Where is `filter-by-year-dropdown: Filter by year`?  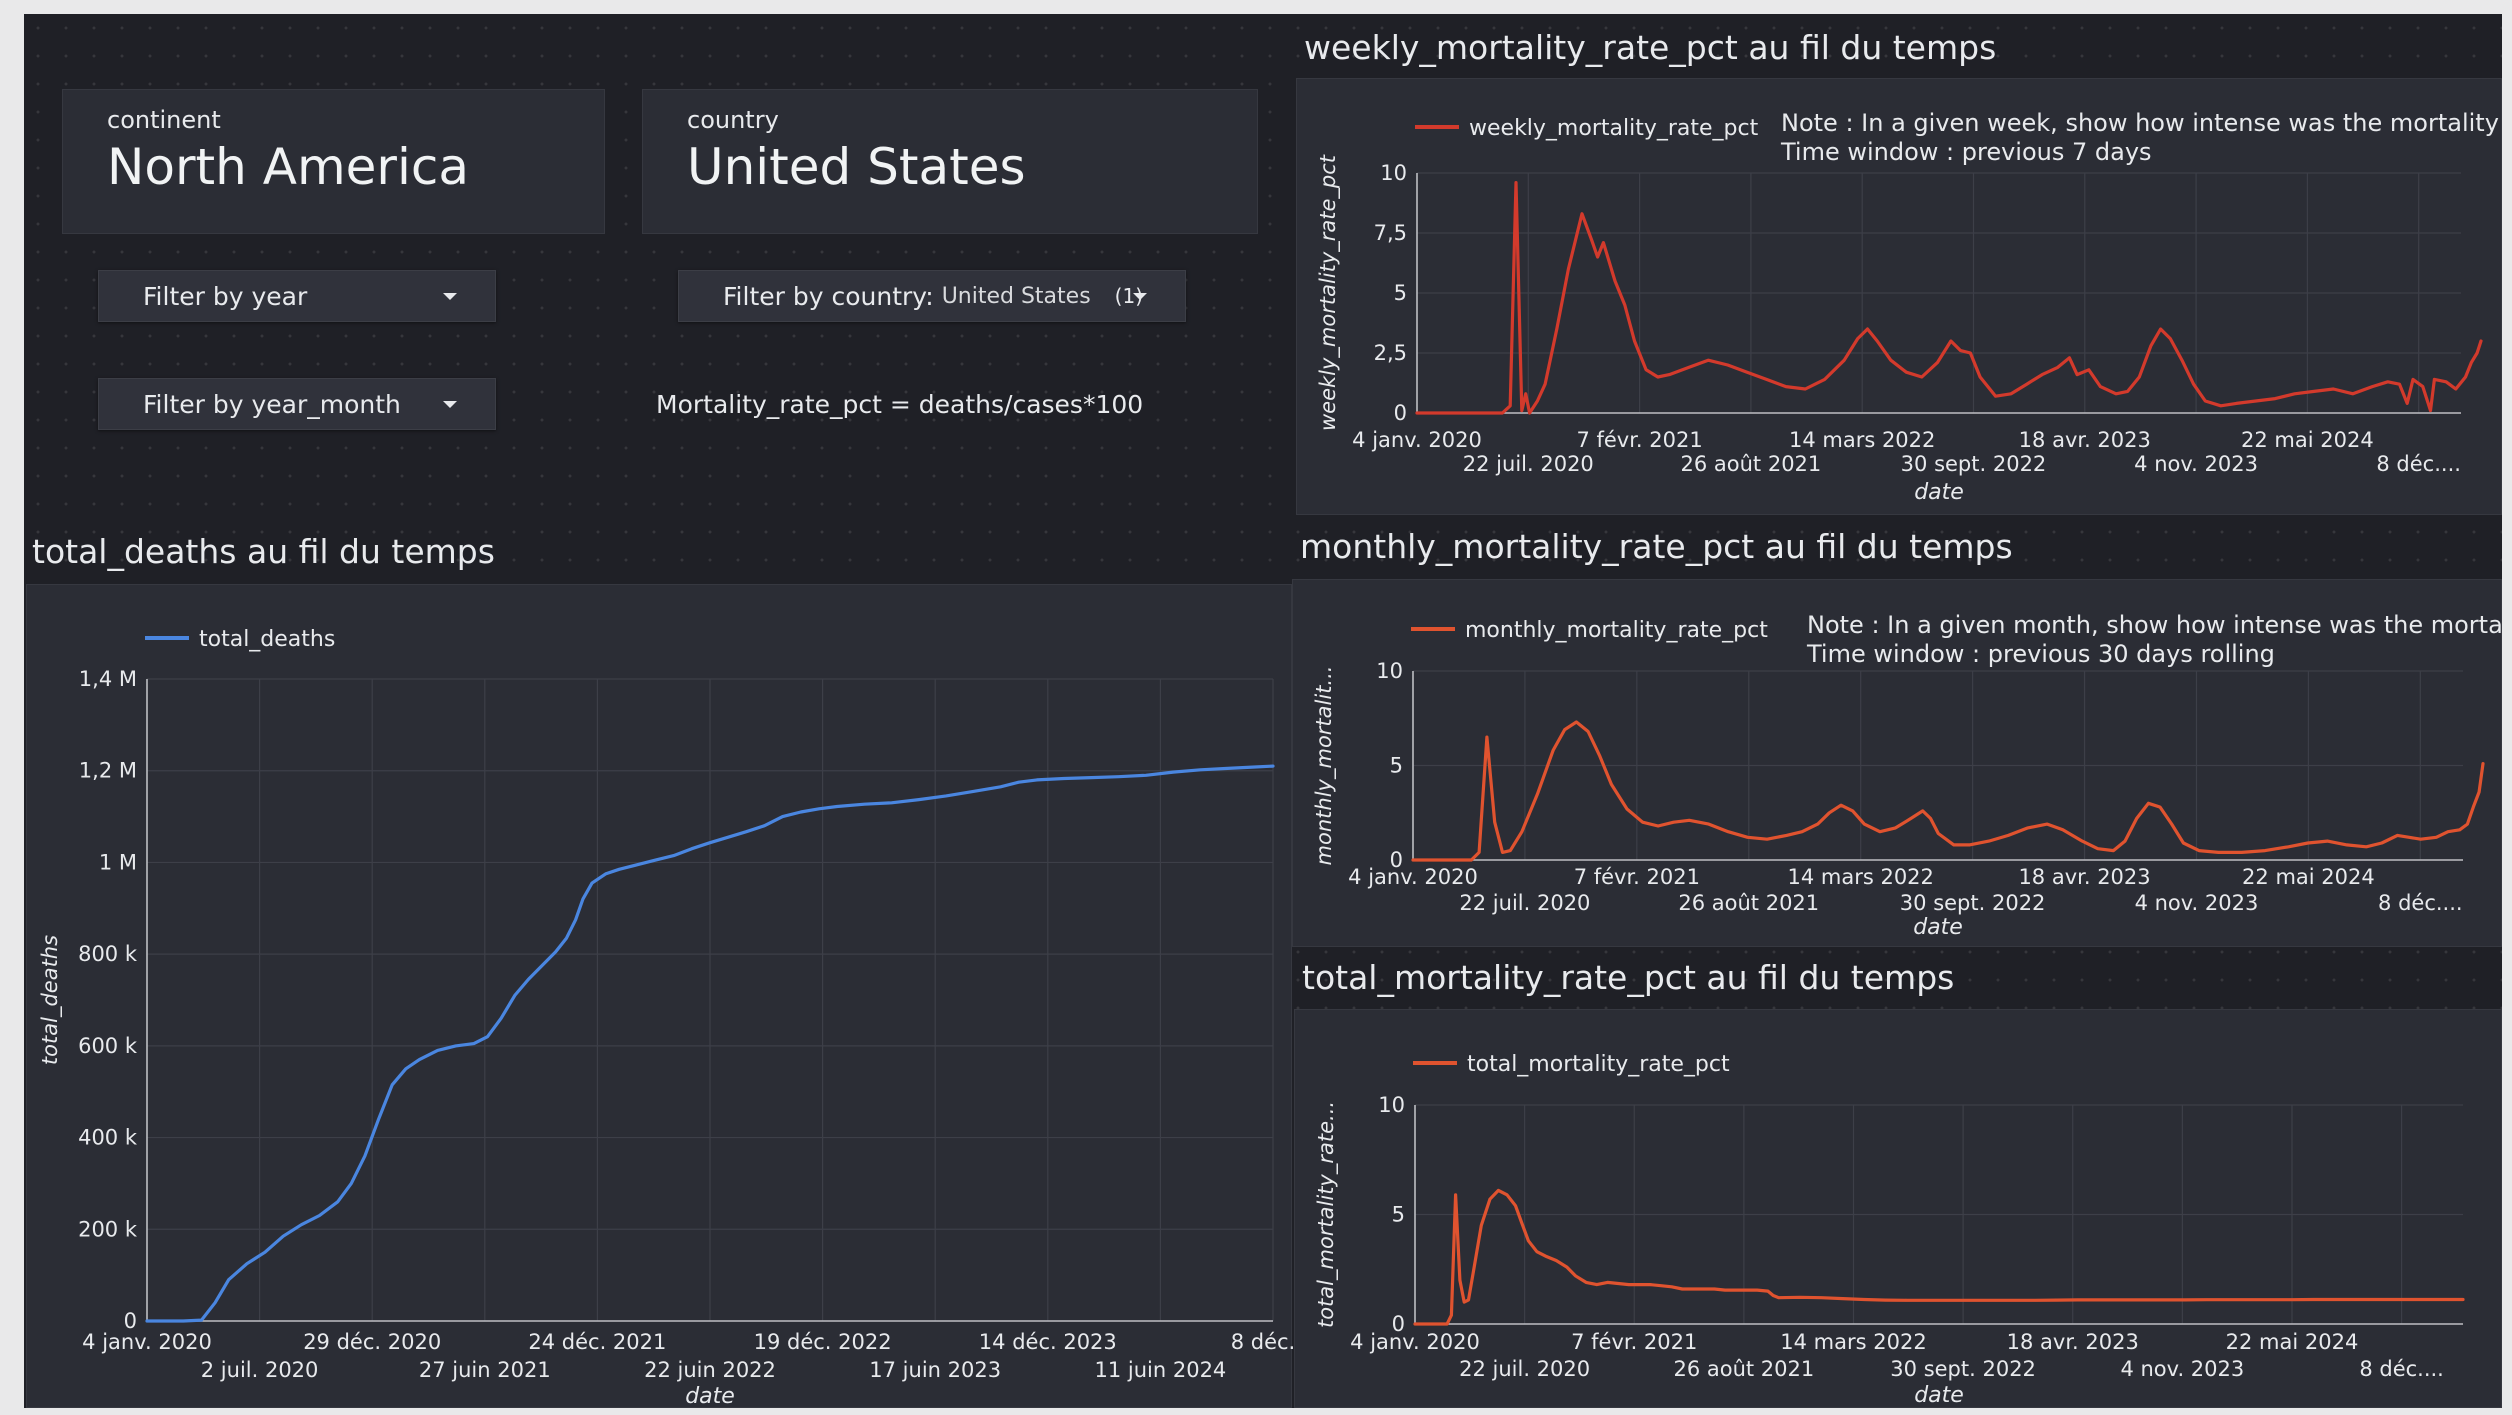 filter-by-year-dropdown: Filter by year is located at coordinates (297, 296).